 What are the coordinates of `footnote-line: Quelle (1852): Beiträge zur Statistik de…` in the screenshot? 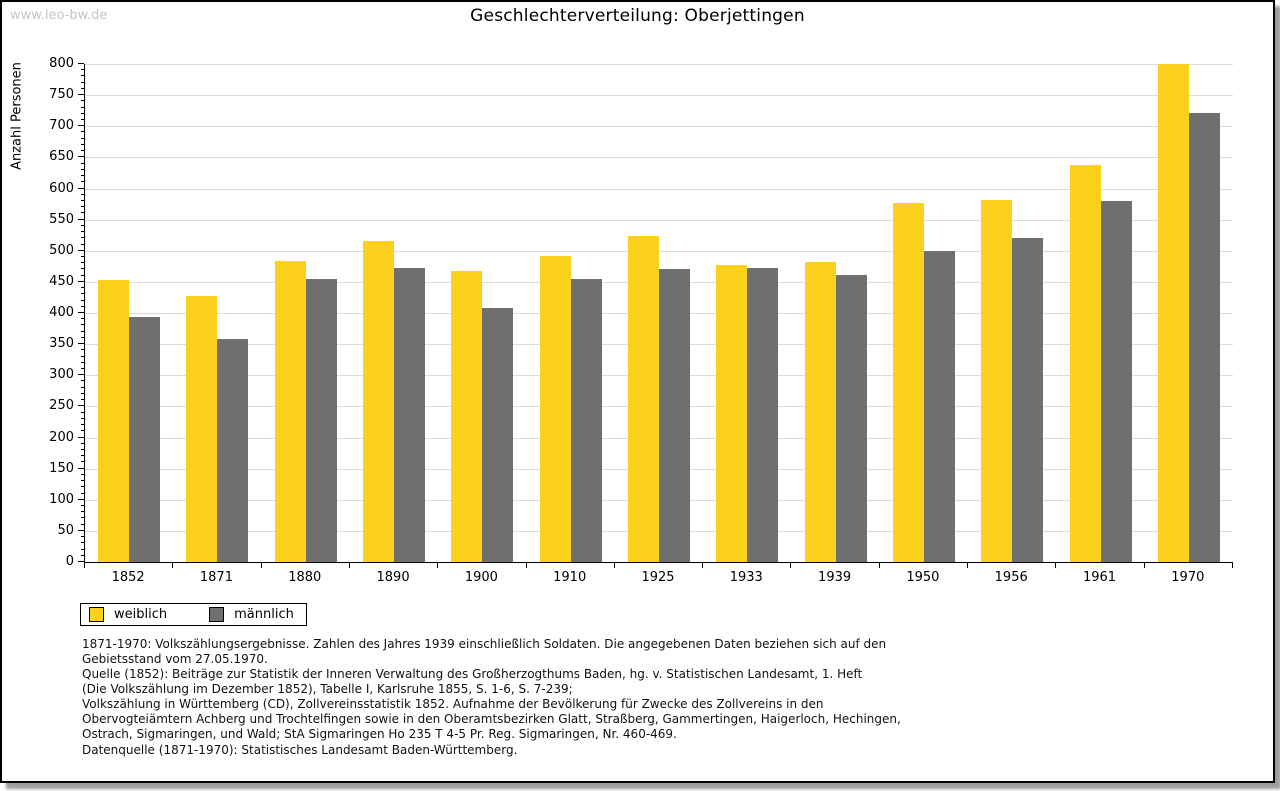 It's located at (472, 674).